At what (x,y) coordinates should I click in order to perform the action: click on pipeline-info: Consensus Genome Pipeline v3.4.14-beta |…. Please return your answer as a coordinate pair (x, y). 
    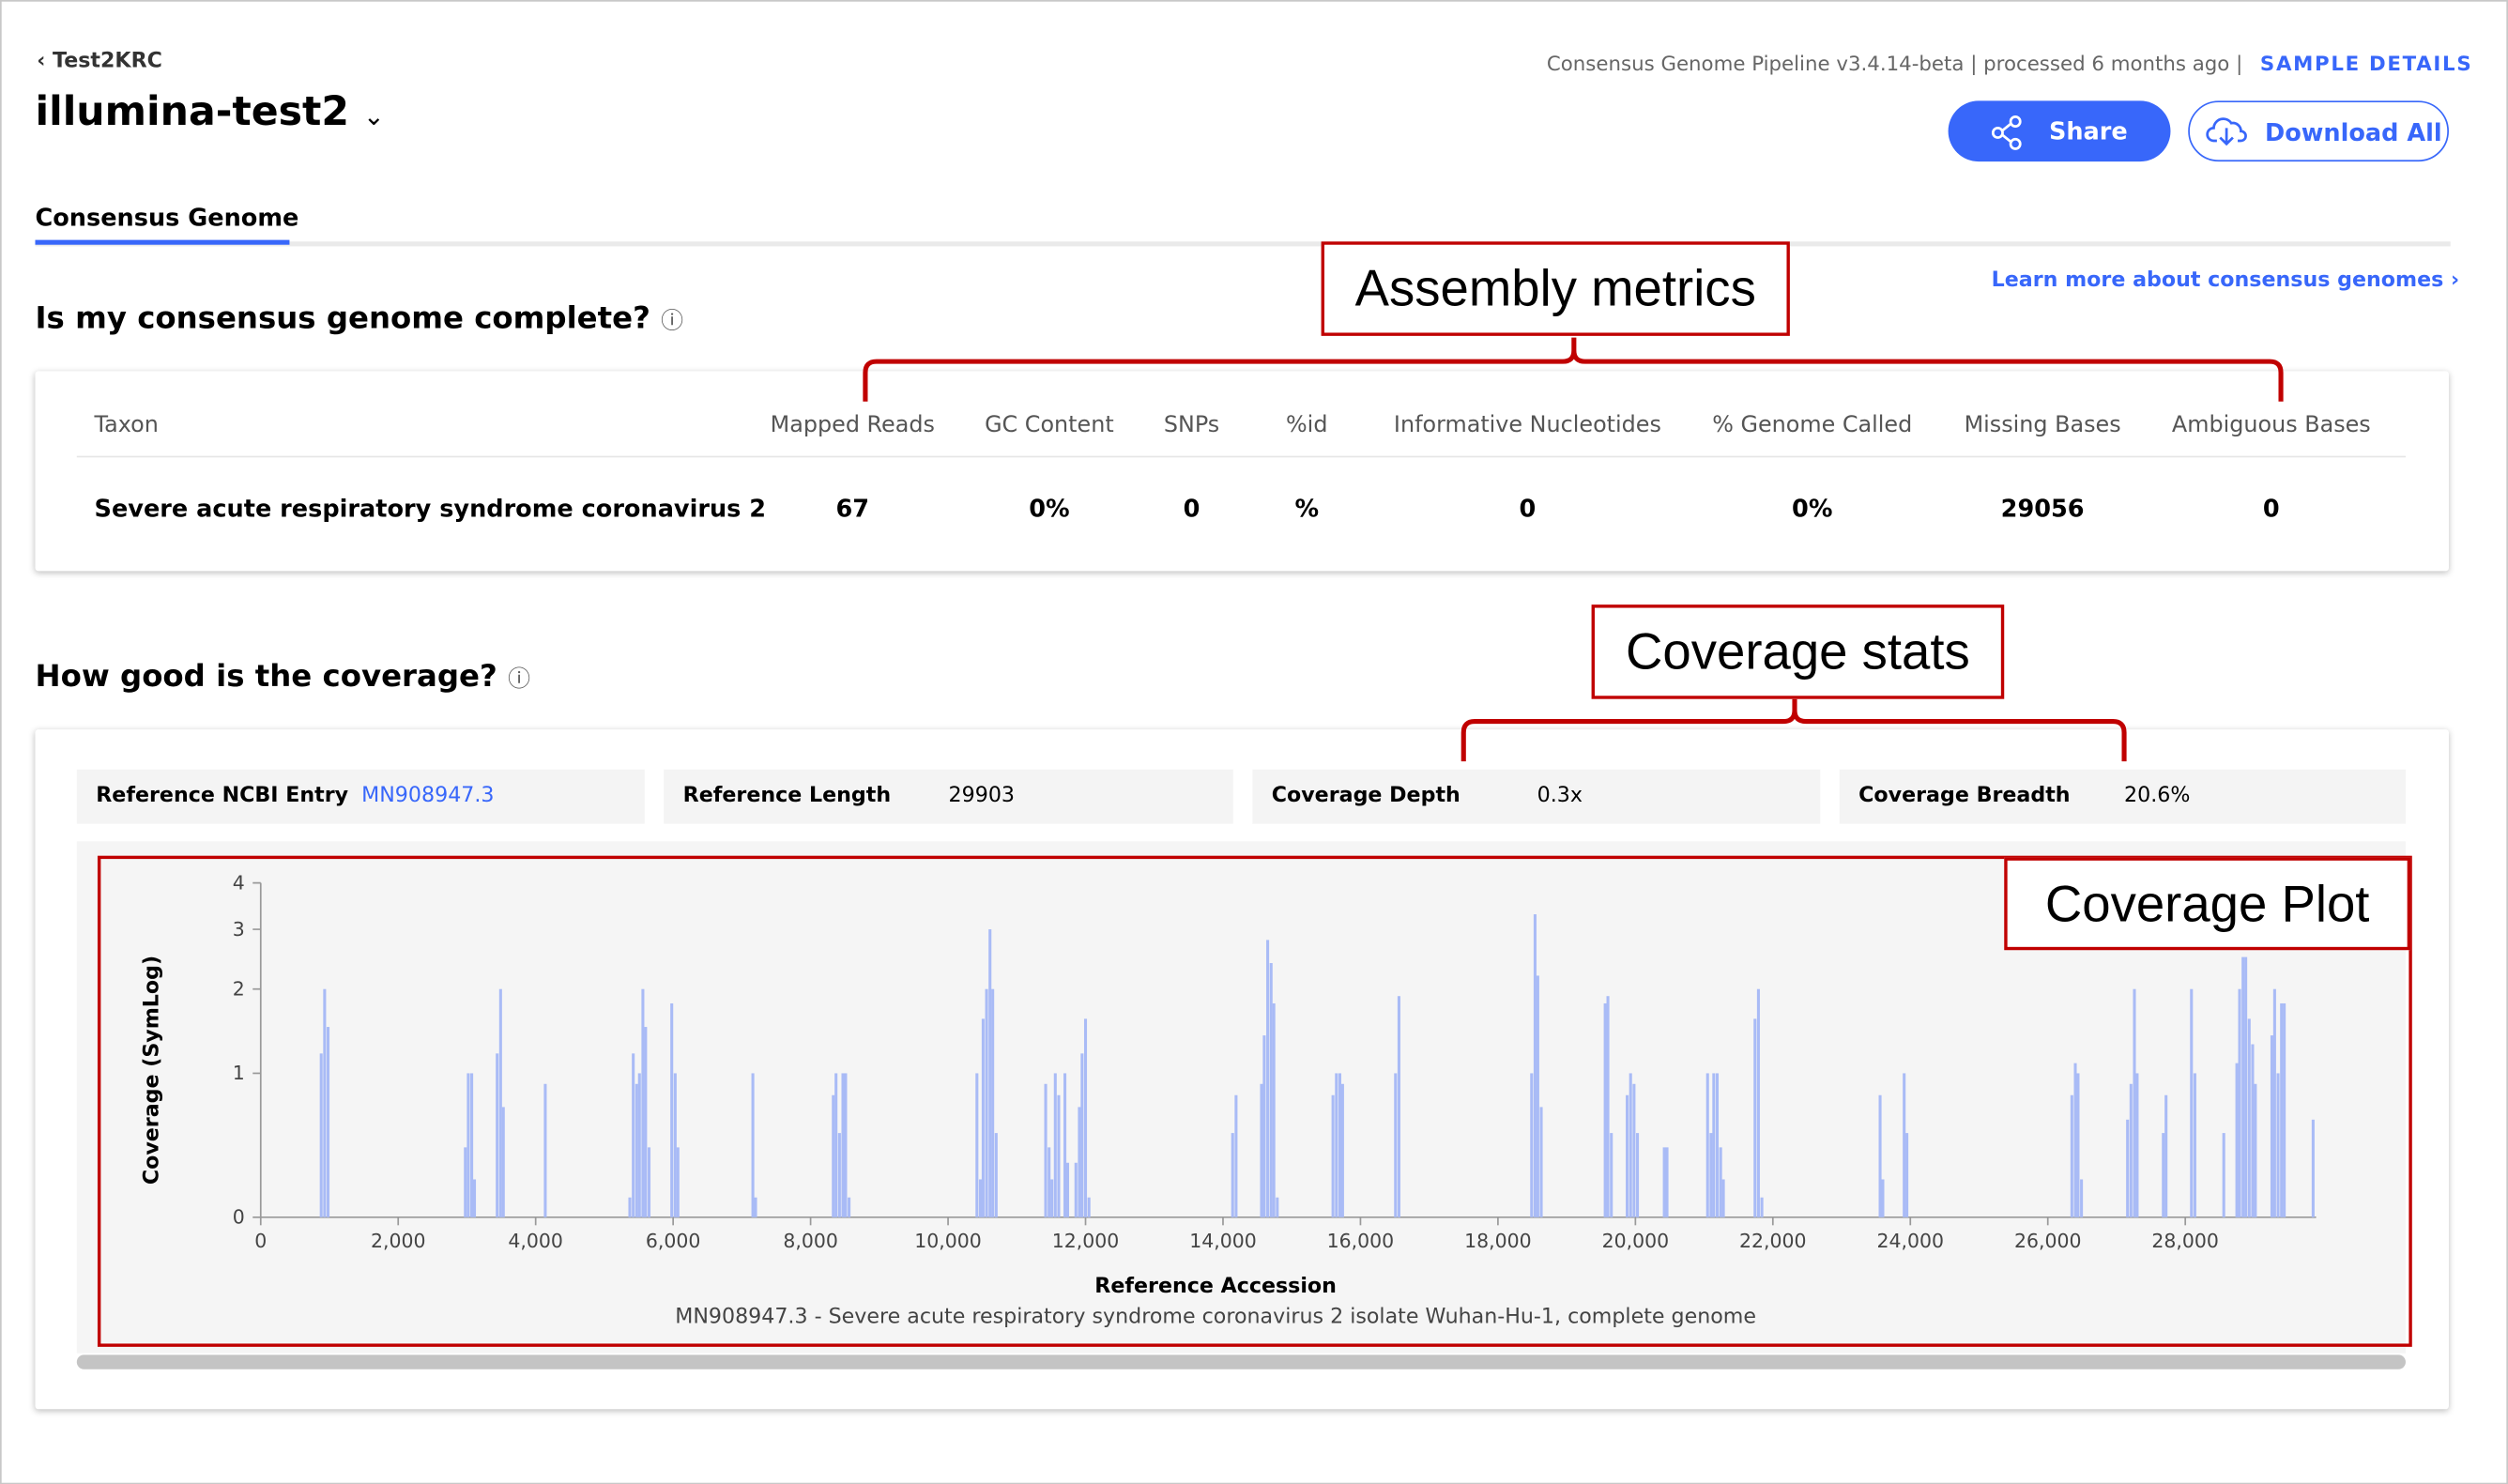
    Looking at the image, I should click on (1895, 63).